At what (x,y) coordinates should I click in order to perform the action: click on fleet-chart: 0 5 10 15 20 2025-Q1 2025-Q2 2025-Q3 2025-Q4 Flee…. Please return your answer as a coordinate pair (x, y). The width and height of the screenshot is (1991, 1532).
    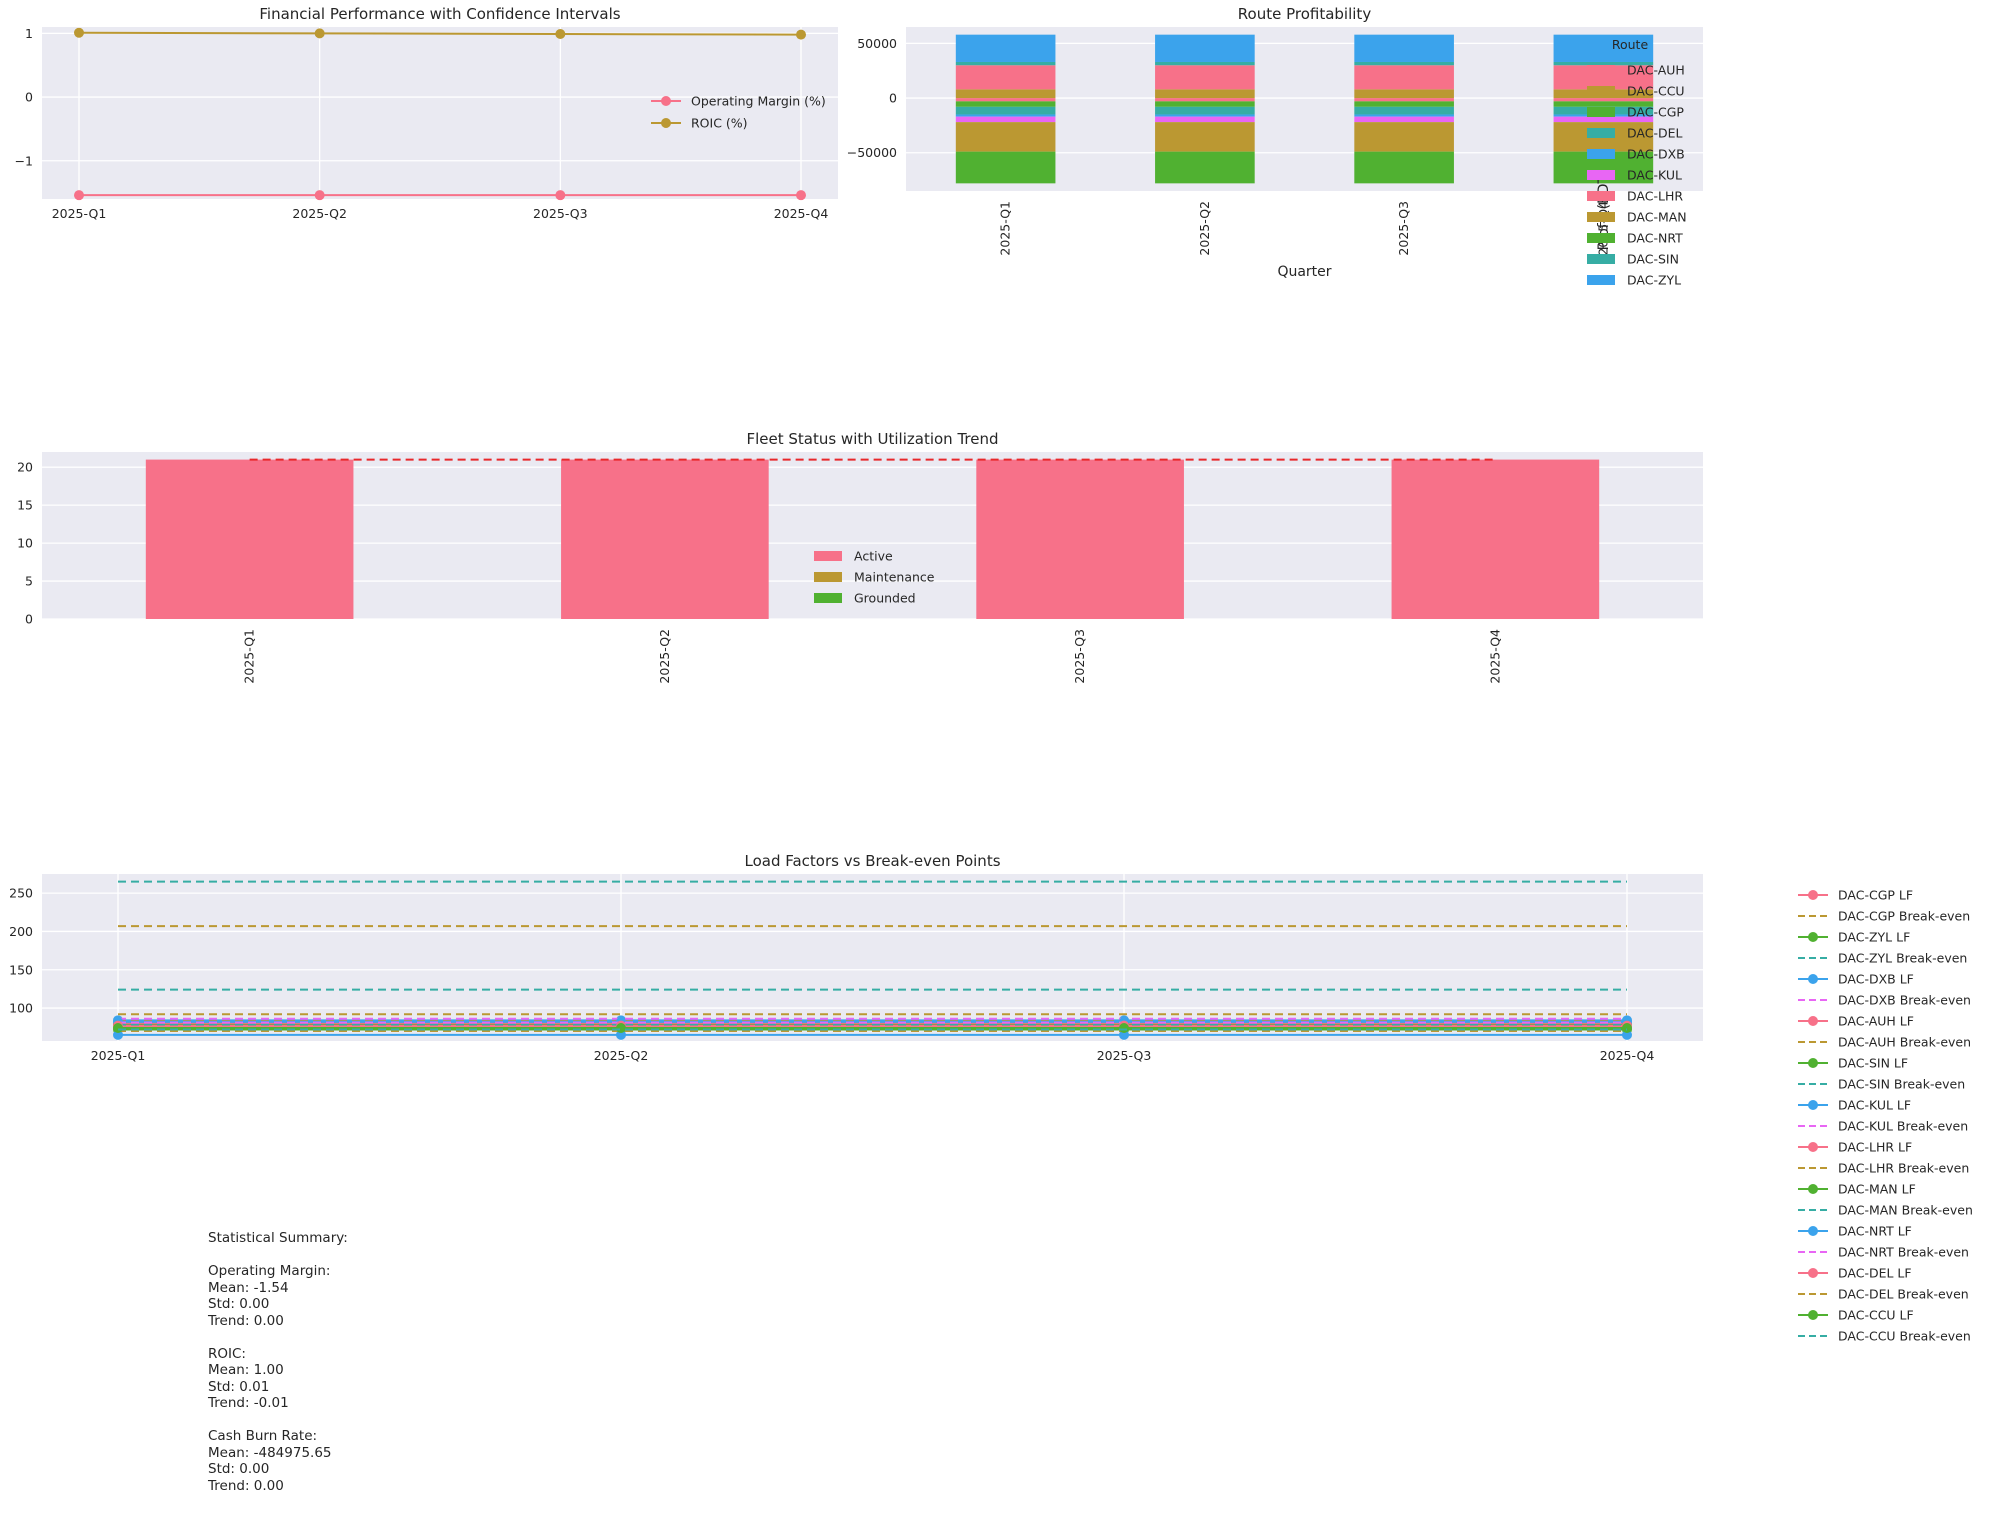
    Looking at the image, I should click on (860, 557).